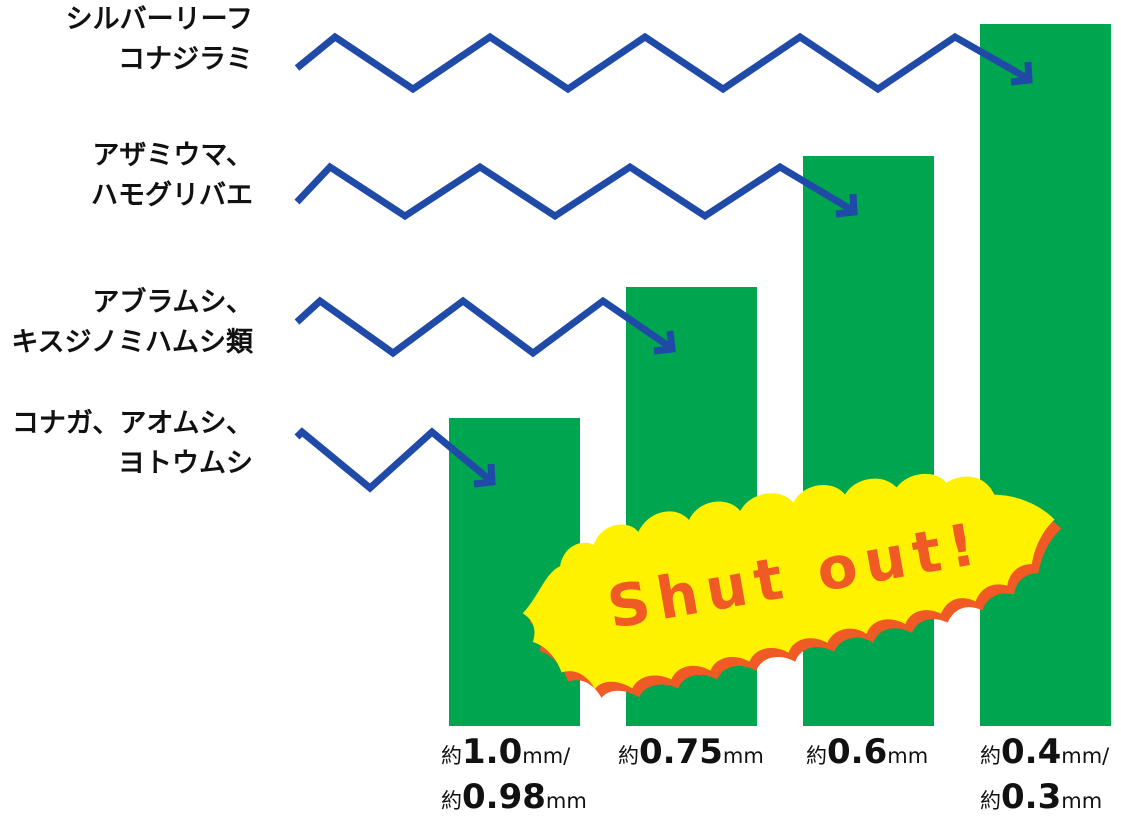 The image size is (1121, 827). I want to click on pest-label-whitefly: シルバーリーフ コナジラミ, so click(159, 40).